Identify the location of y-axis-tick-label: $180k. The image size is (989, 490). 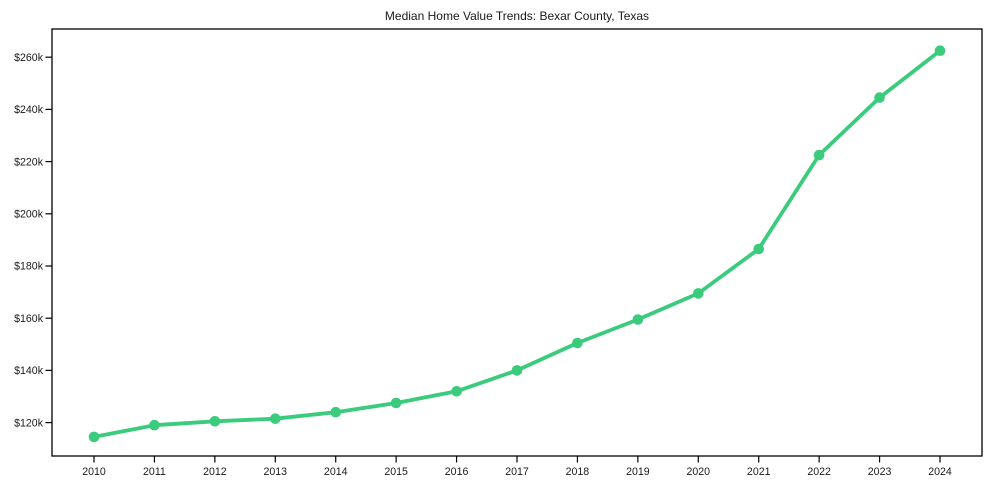
(29, 267).